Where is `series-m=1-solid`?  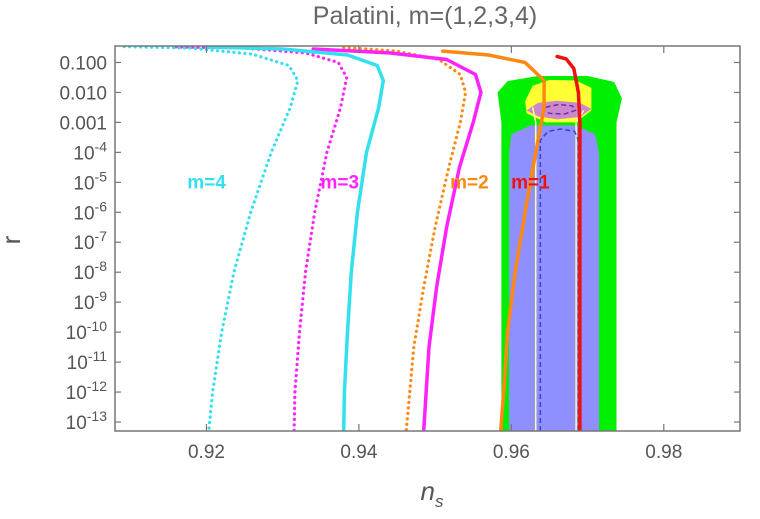
series-m=1-solid is located at coordinates (568, 242).